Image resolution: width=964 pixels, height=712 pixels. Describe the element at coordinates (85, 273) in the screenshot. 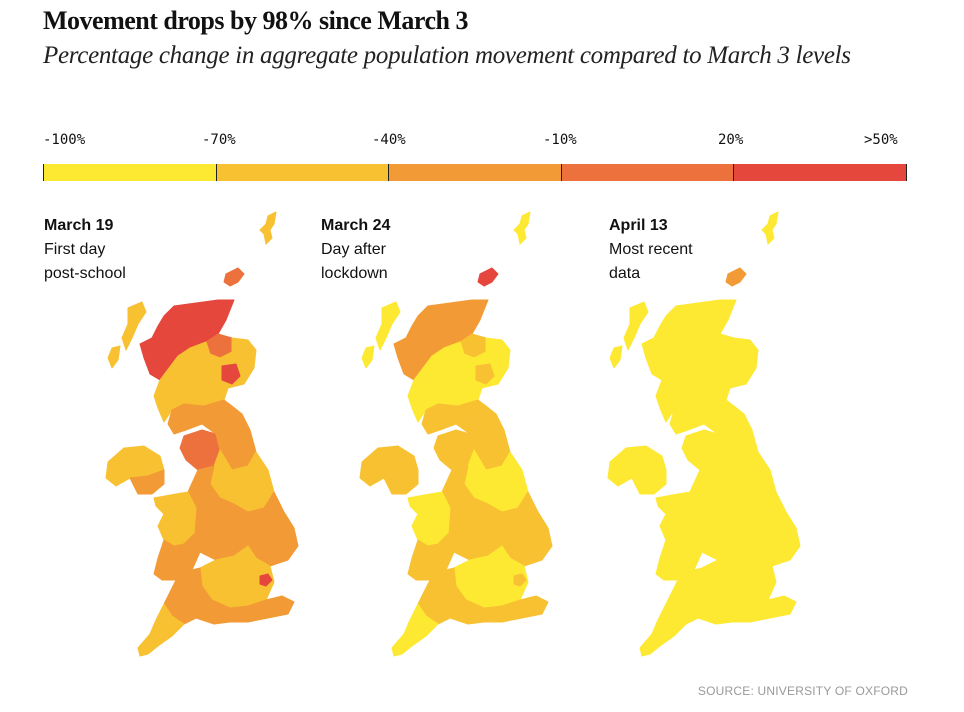

I see `panel-caption: post-school` at that location.